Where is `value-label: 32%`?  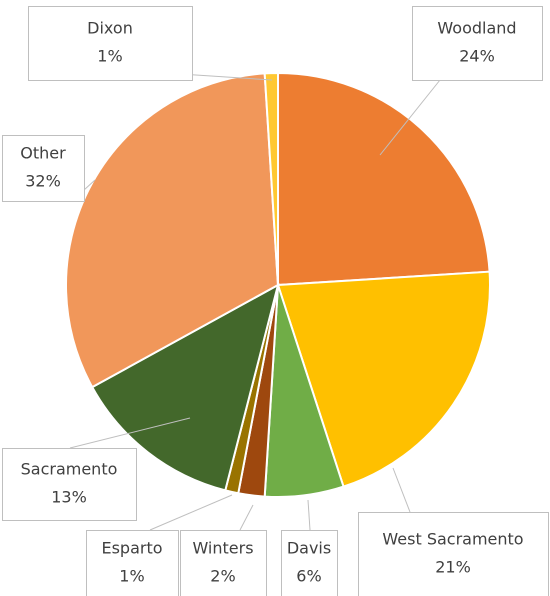
value-label: 32% is located at coordinates (43, 181).